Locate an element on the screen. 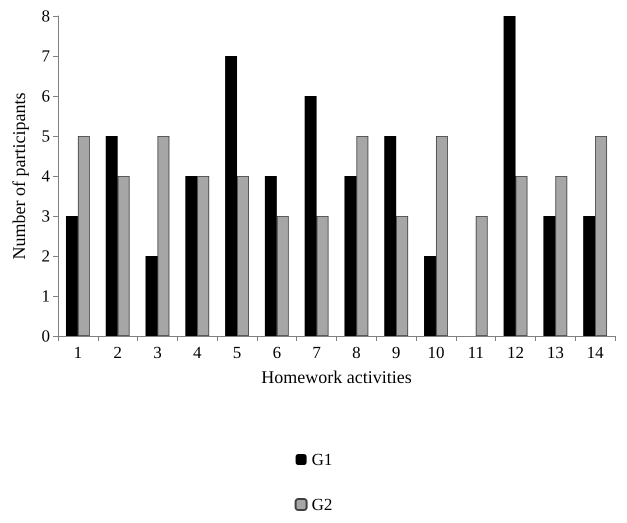 This screenshot has width=627, height=523. x-tick-label: 12 is located at coordinates (515, 352).